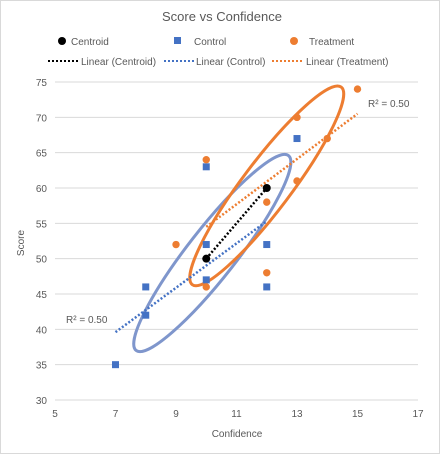 This screenshot has height=454, width=440. What do you see at coordinates (358, 414) in the screenshot?
I see `x-tick-label: 15` at bounding box center [358, 414].